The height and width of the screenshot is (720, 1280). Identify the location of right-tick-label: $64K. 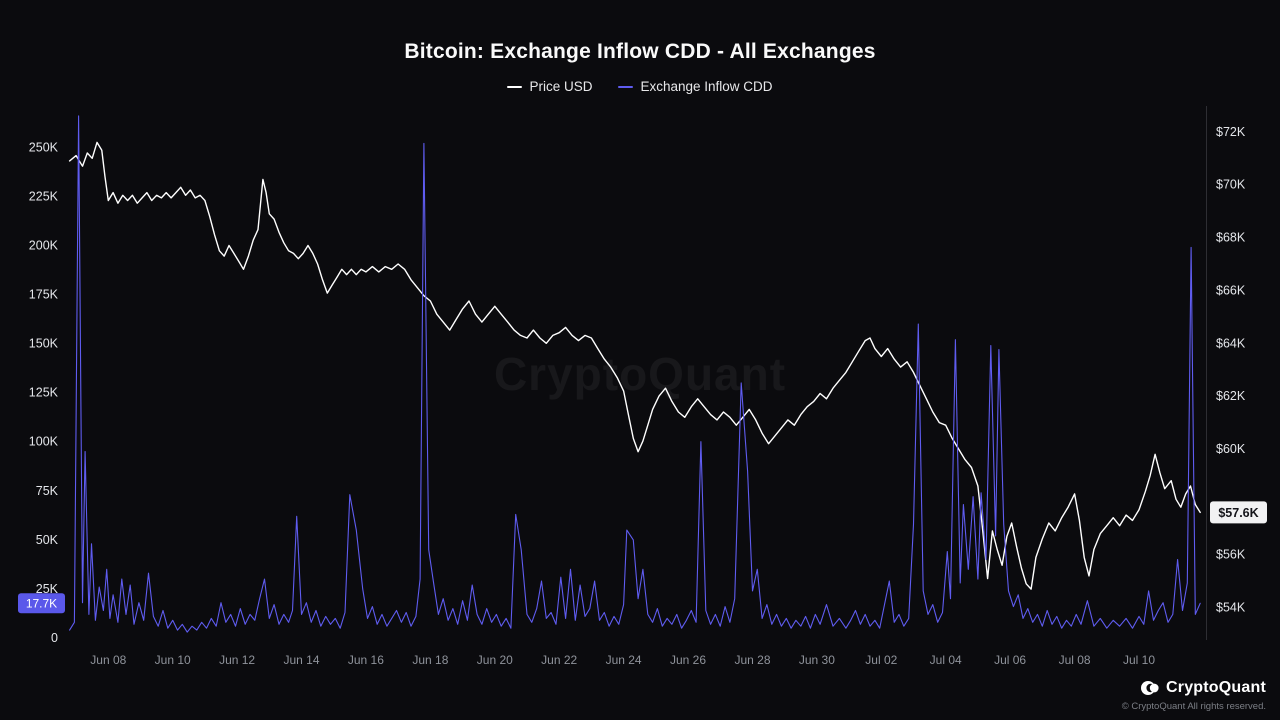
(1231, 343).